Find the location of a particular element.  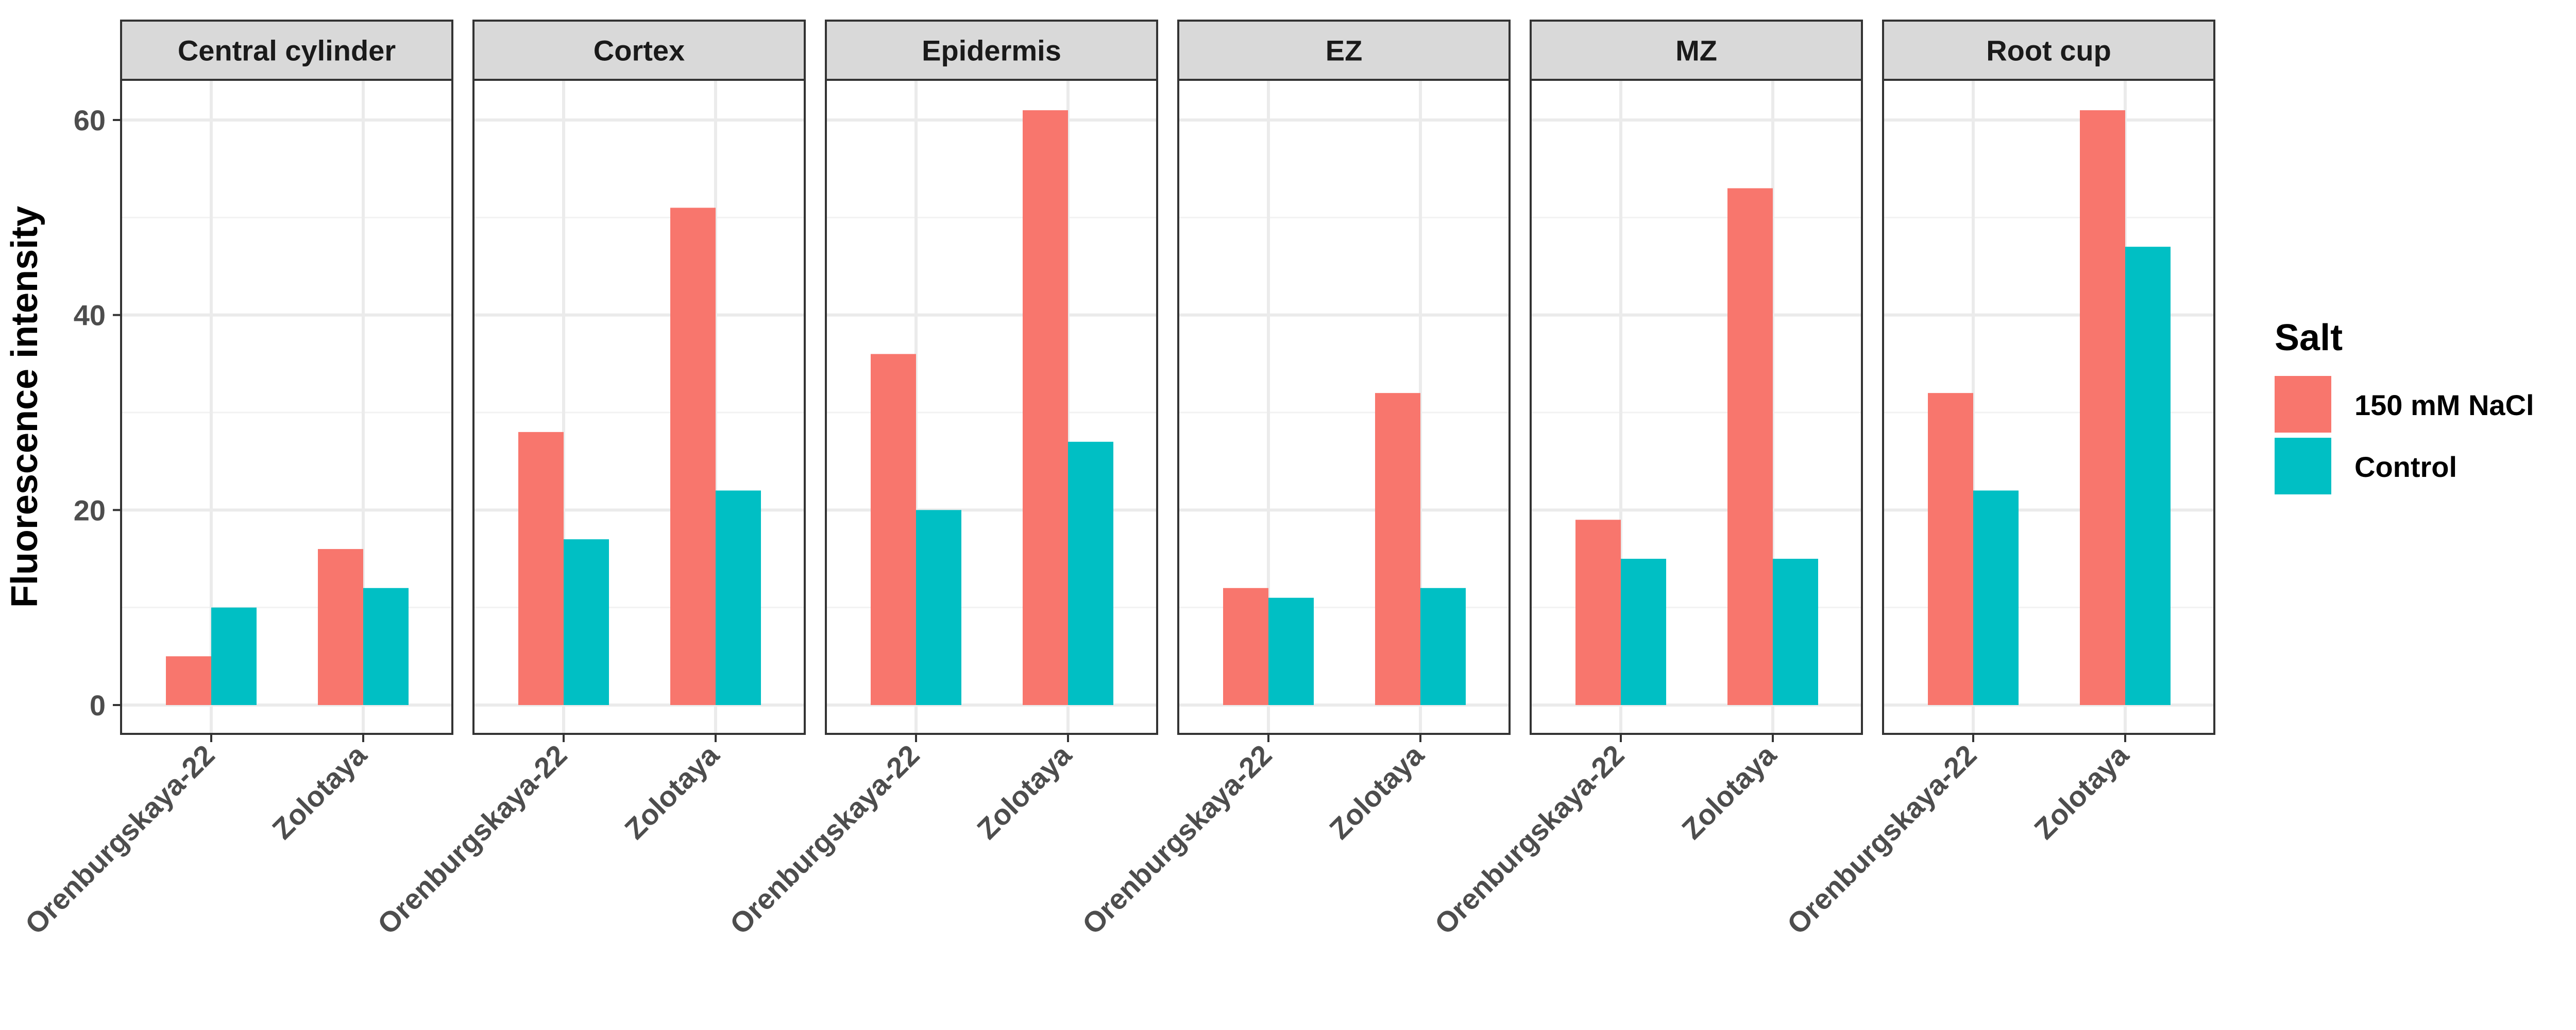

bar-mz-orenburgskaya-22-150-mm-nacl is located at coordinates (1598, 612).